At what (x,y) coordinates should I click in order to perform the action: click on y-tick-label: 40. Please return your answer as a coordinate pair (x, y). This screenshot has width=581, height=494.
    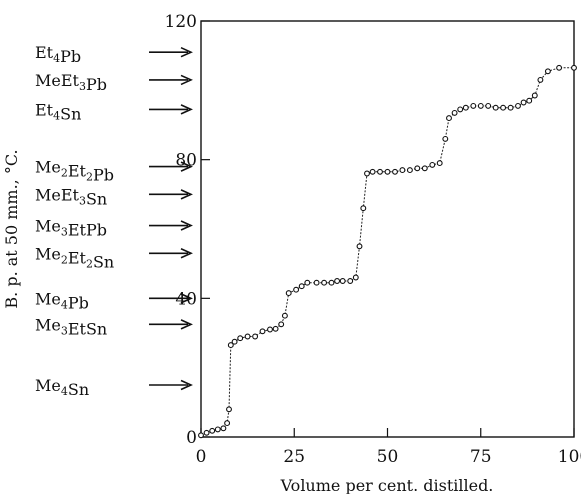
    Looking at the image, I should click on (186, 299).